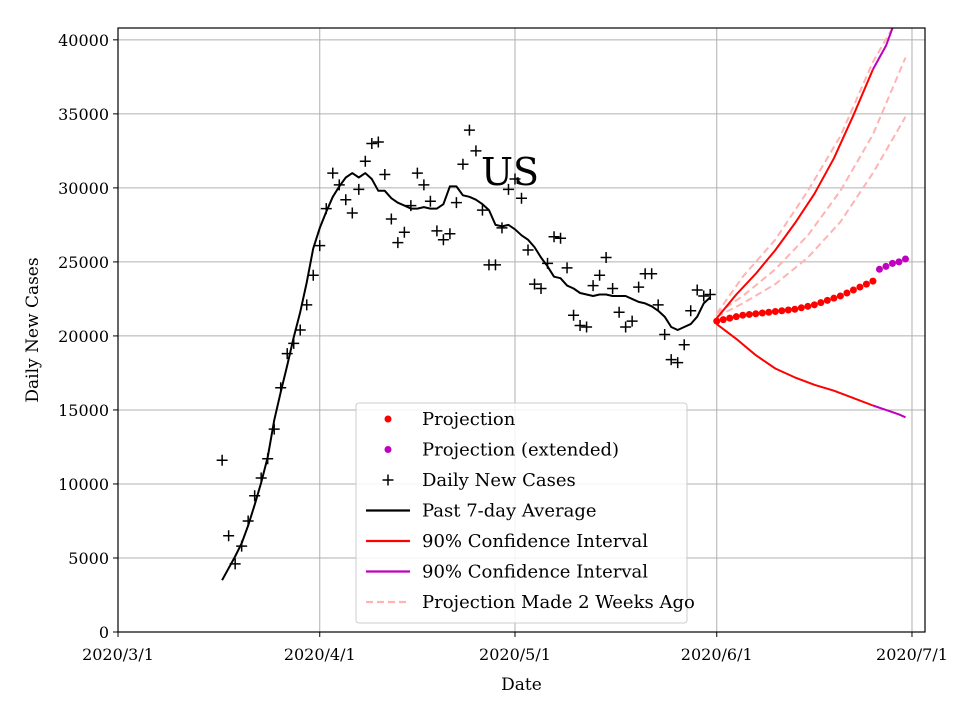 This screenshot has width=960, height=720. I want to click on y-tick-label: 30000, so click(83, 188).